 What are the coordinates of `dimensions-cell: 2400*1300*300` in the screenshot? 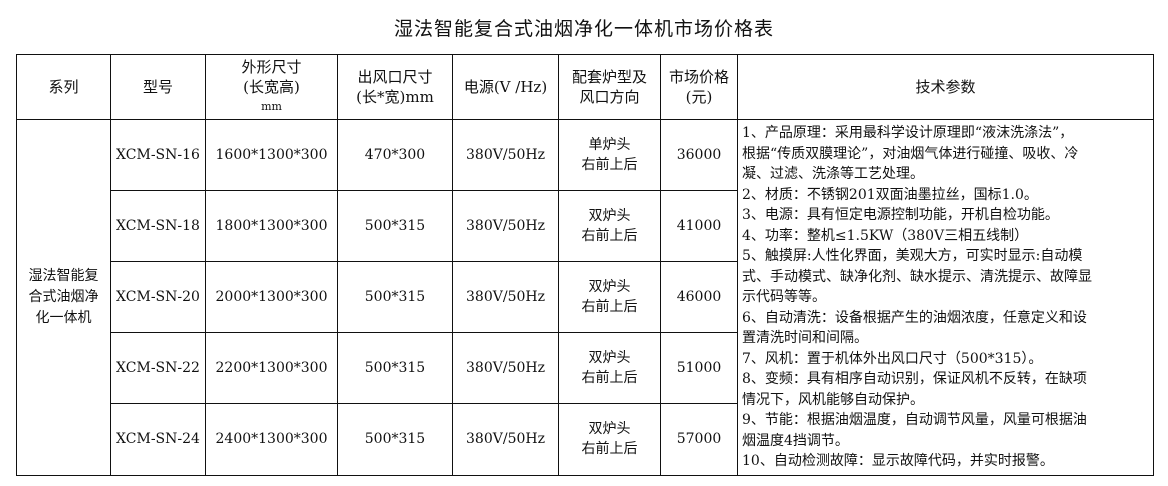 It's located at (271, 439).